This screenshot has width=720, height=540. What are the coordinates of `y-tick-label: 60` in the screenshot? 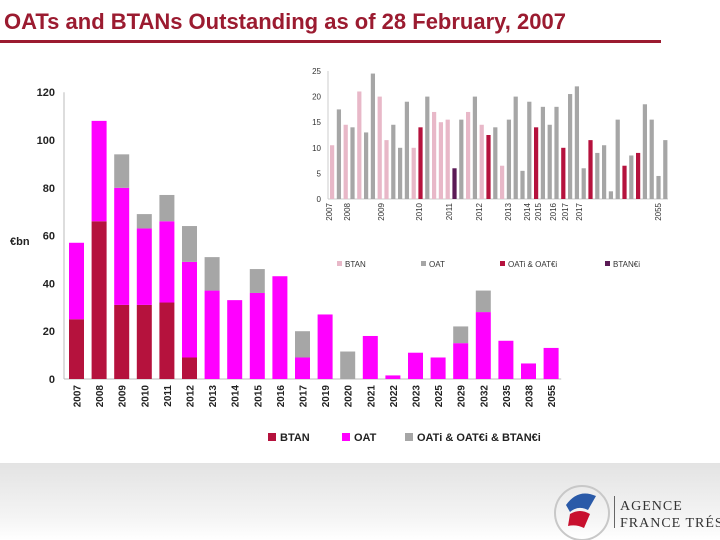 It's located at (49, 237).